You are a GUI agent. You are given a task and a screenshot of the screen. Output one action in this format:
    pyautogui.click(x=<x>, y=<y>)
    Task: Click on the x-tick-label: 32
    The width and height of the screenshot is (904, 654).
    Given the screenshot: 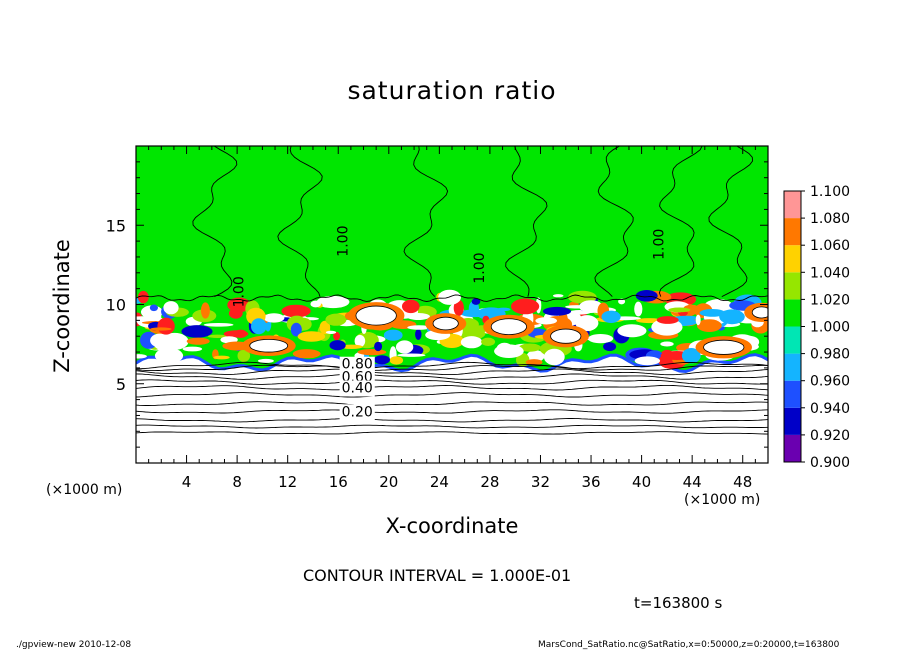 What is the action you would take?
    pyautogui.click(x=540, y=482)
    